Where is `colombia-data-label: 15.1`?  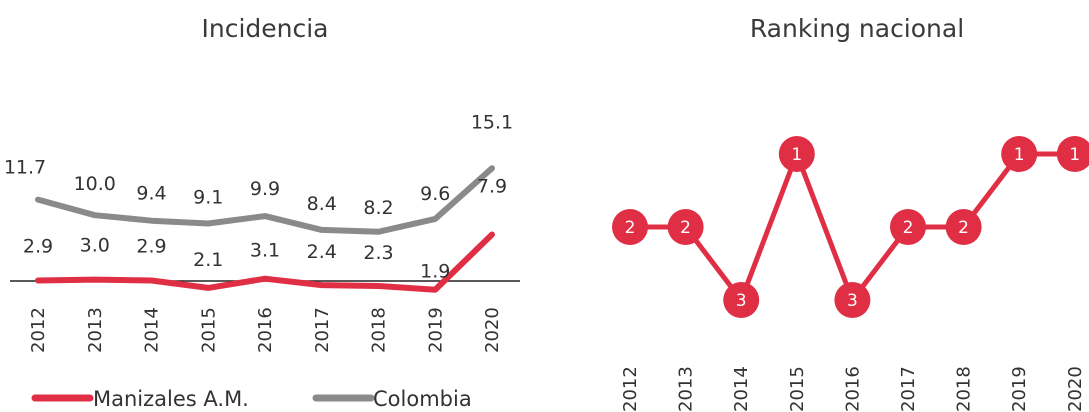 colombia-data-label: 15.1 is located at coordinates (492, 122).